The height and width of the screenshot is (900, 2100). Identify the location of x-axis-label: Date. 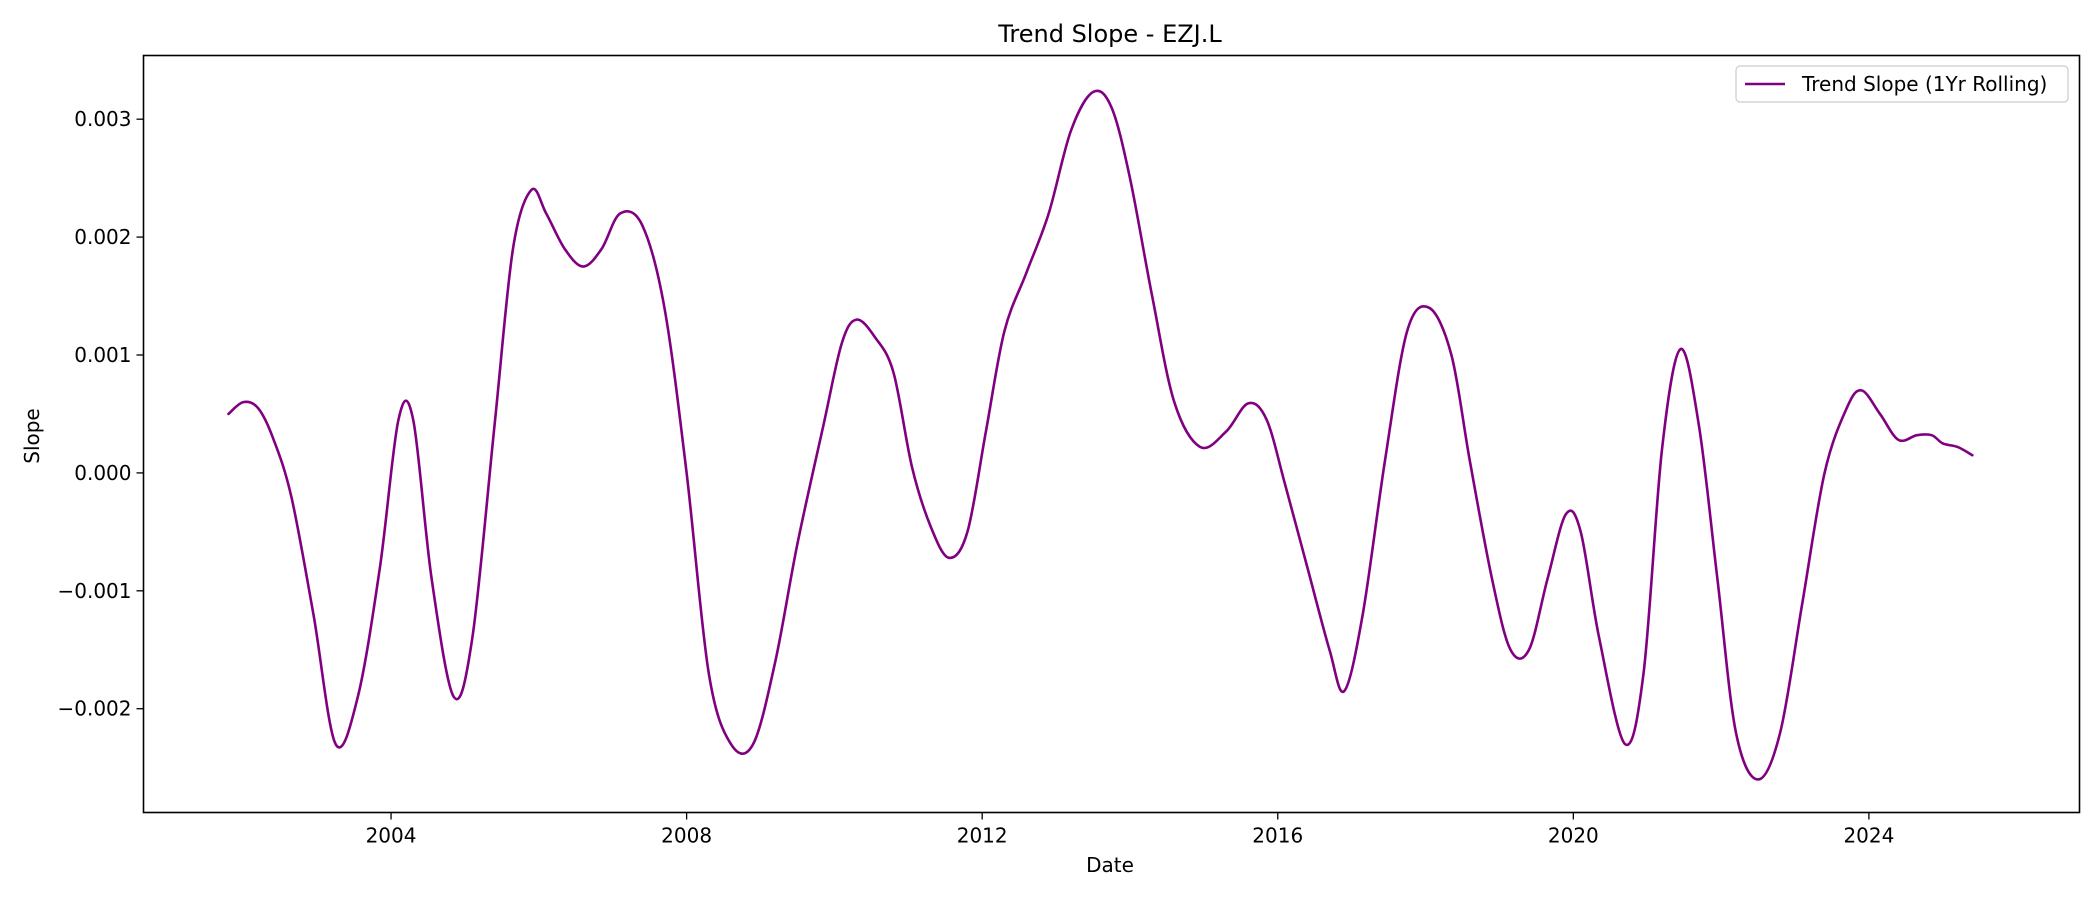
(1110, 865).